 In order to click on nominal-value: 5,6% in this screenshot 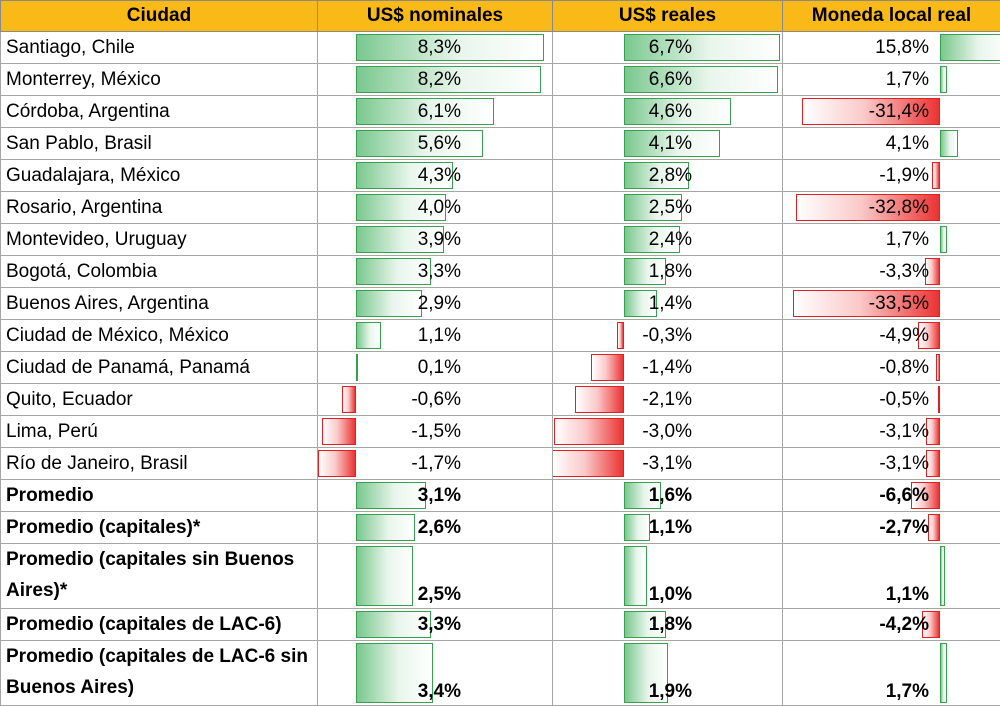, I will do `click(441, 143)`.